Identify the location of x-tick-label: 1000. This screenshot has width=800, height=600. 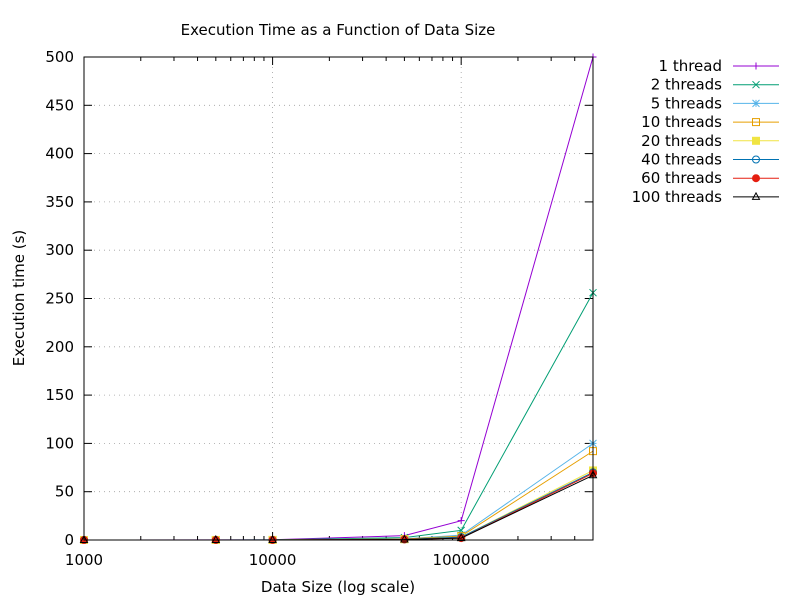
(84, 560).